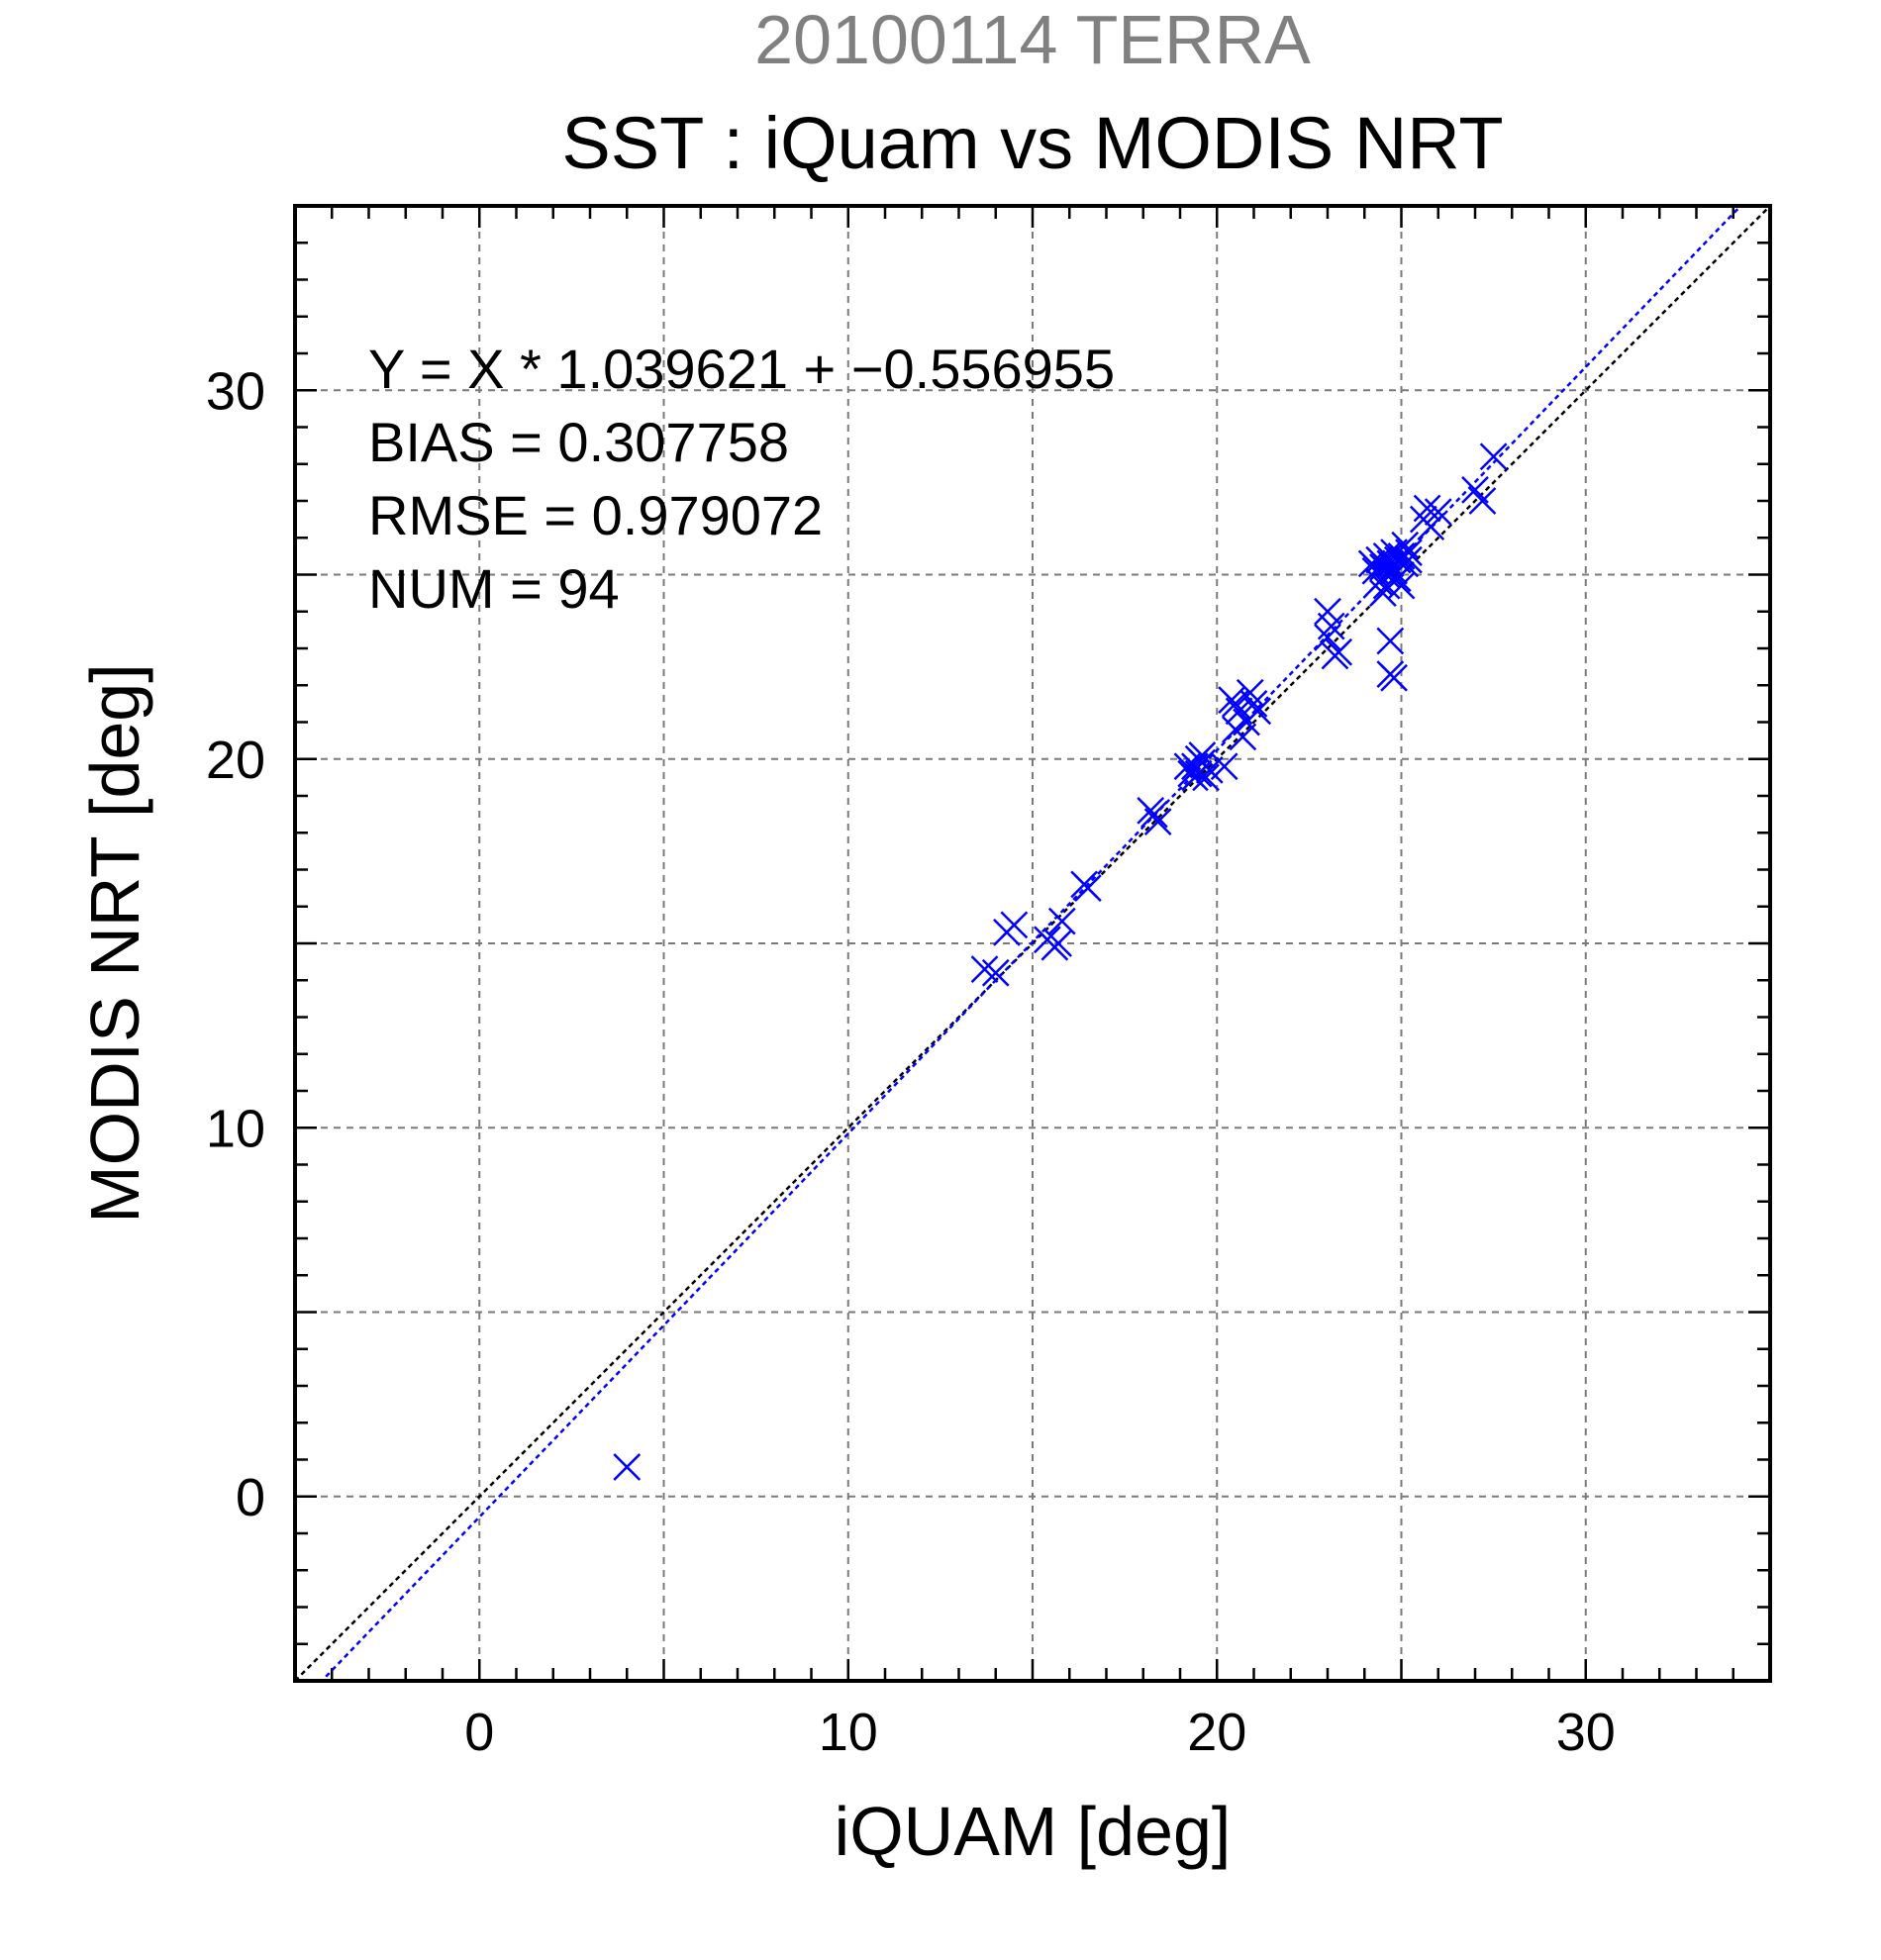 This screenshot has height=1960, width=1881. Describe the element at coordinates (1033, 39) in the screenshot. I see `chart-date-title: 20100114 TERRA` at that location.